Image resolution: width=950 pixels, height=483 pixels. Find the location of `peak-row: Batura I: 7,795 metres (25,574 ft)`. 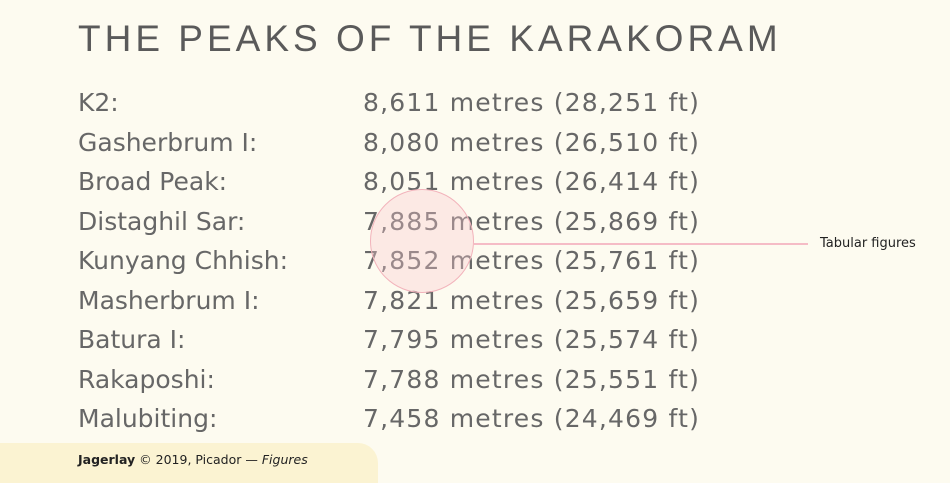

peak-row: Batura I: 7,795 metres (25,574 ft) is located at coordinates (380, 340).